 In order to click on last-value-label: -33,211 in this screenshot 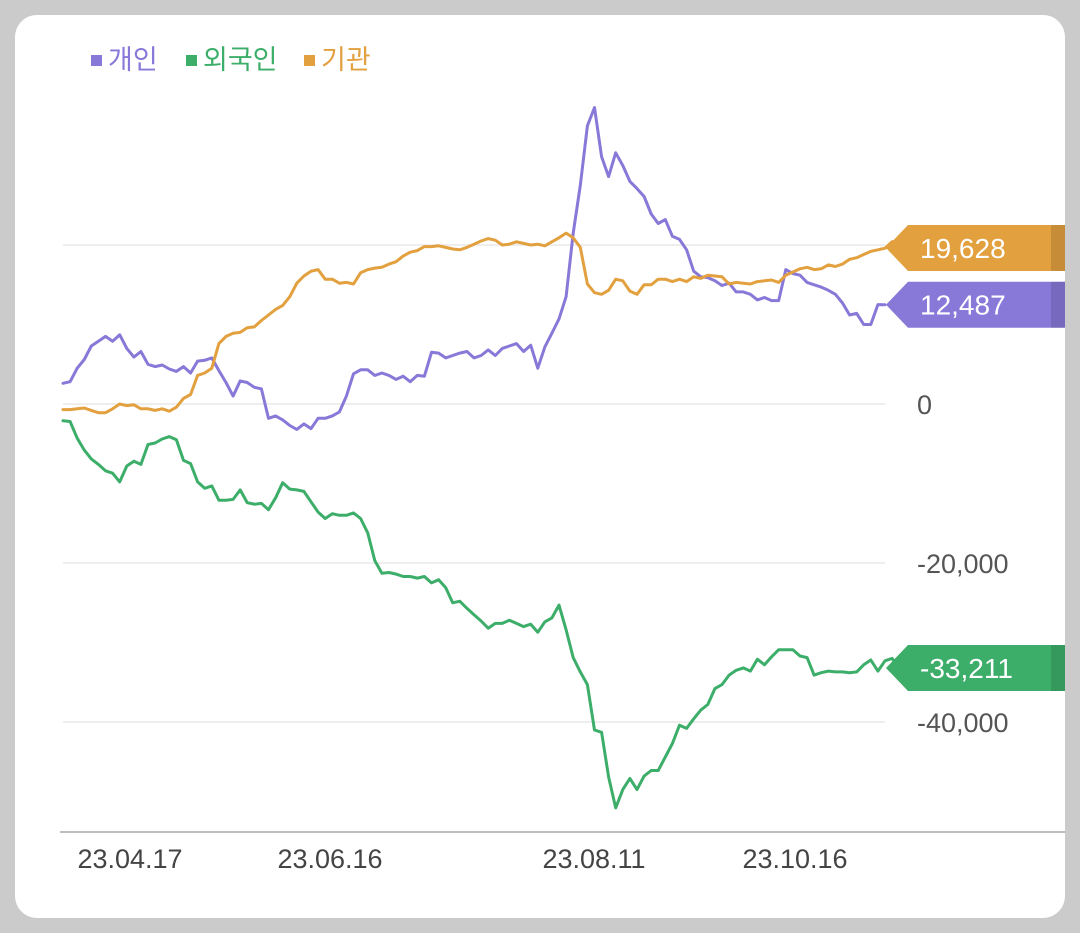, I will do `click(966, 668)`.